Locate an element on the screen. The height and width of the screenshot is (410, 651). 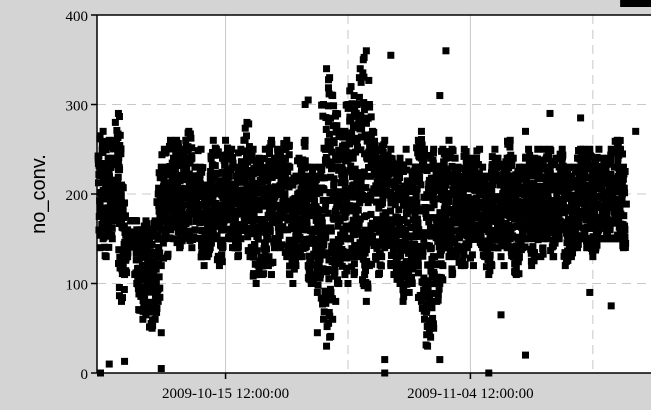
x-tick-label: 2009-10-15 12:00:00 is located at coordinates (225, 394).